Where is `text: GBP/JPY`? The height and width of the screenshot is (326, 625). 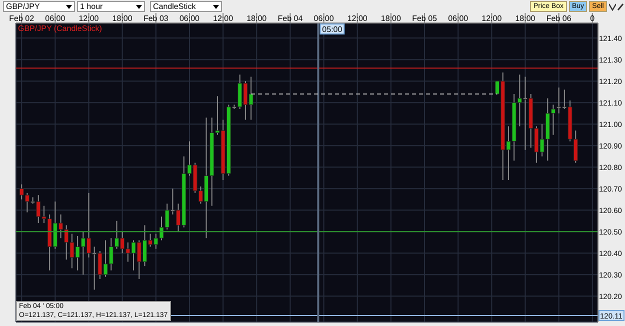 text: GBP/JPY is located at coordinates (23, 6).